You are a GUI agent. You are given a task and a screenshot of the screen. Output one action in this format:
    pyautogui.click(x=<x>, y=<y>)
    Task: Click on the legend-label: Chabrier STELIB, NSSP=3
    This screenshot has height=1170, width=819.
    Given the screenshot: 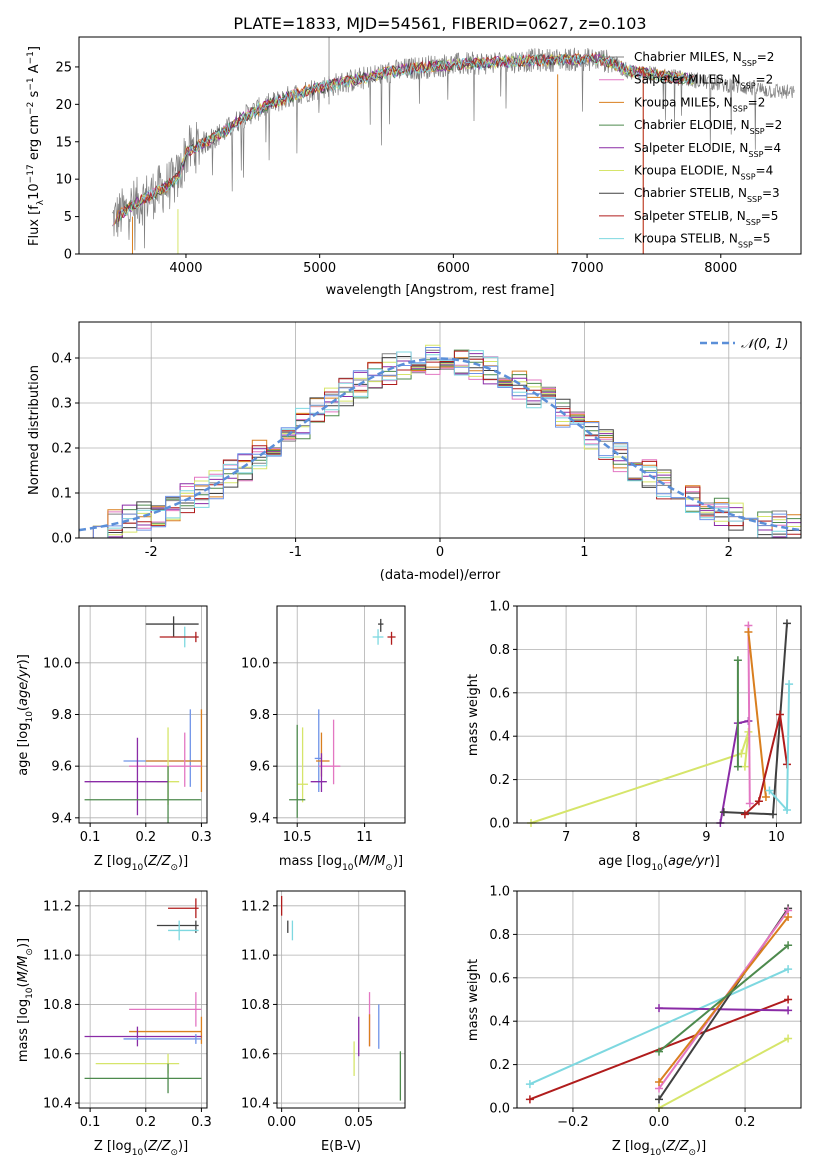 What is the action you would take?
    pyautogui.click(x=707, y=195)
    